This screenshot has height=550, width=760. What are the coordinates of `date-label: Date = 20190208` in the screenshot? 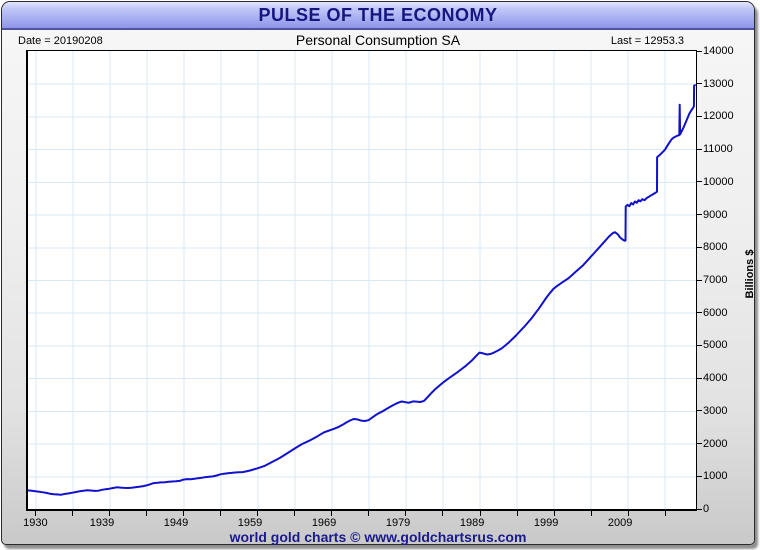 It's located at (60, 41).